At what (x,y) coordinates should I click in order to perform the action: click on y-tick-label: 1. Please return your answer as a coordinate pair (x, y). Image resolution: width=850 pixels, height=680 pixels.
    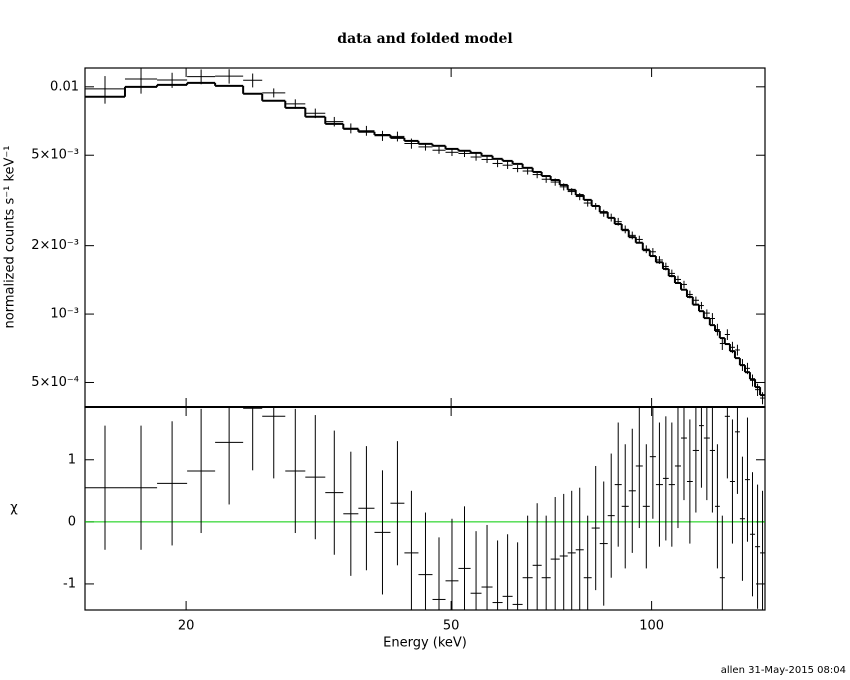
    Looking at the image, I should click on (72, 459).